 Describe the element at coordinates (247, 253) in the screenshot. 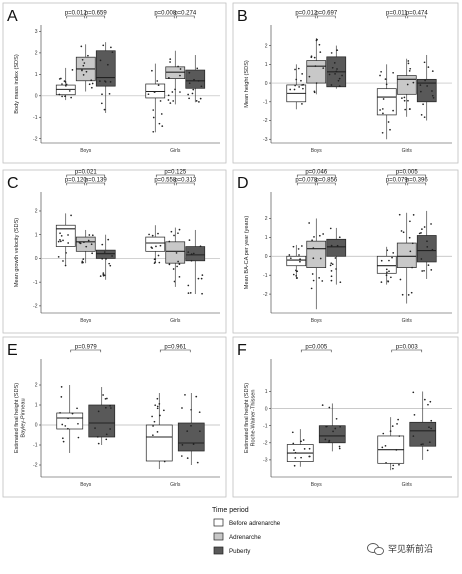

I see `y-axis-title: Mean BA-CA per year (years)` at that location.